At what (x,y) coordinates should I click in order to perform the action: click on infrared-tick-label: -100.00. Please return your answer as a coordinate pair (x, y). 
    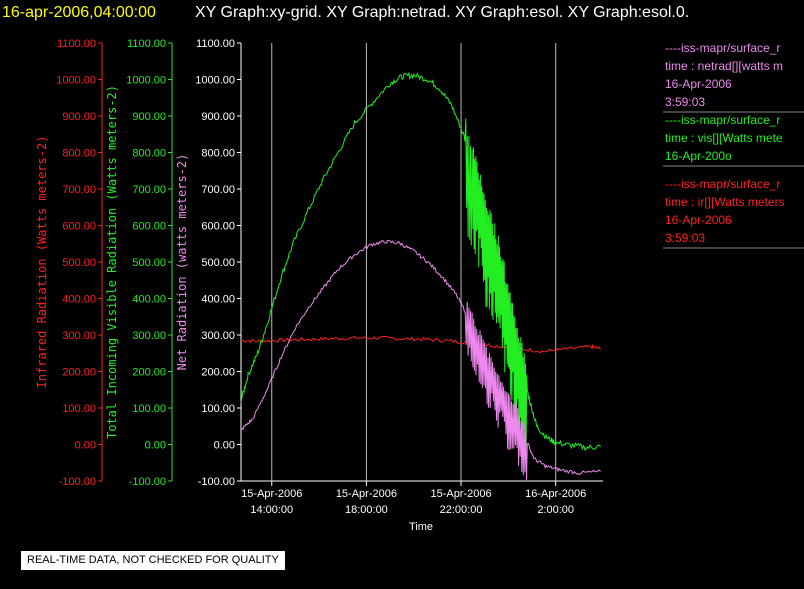
    Looking at the image, I should click on (77, 482).